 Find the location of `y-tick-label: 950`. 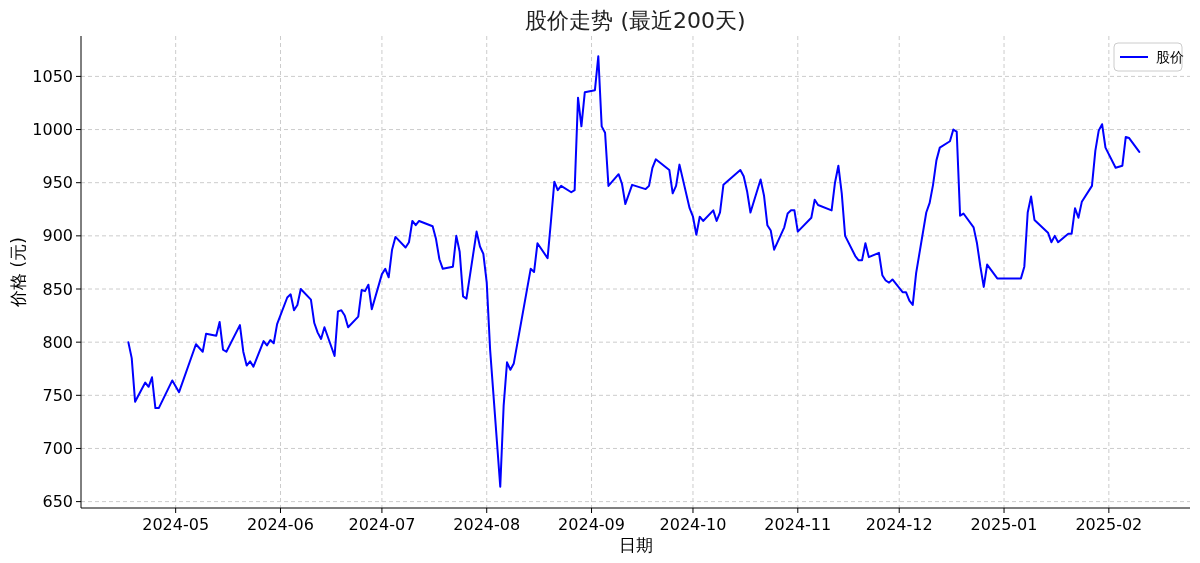

y-tick-label: 950 is located at coordinates (57, 183).